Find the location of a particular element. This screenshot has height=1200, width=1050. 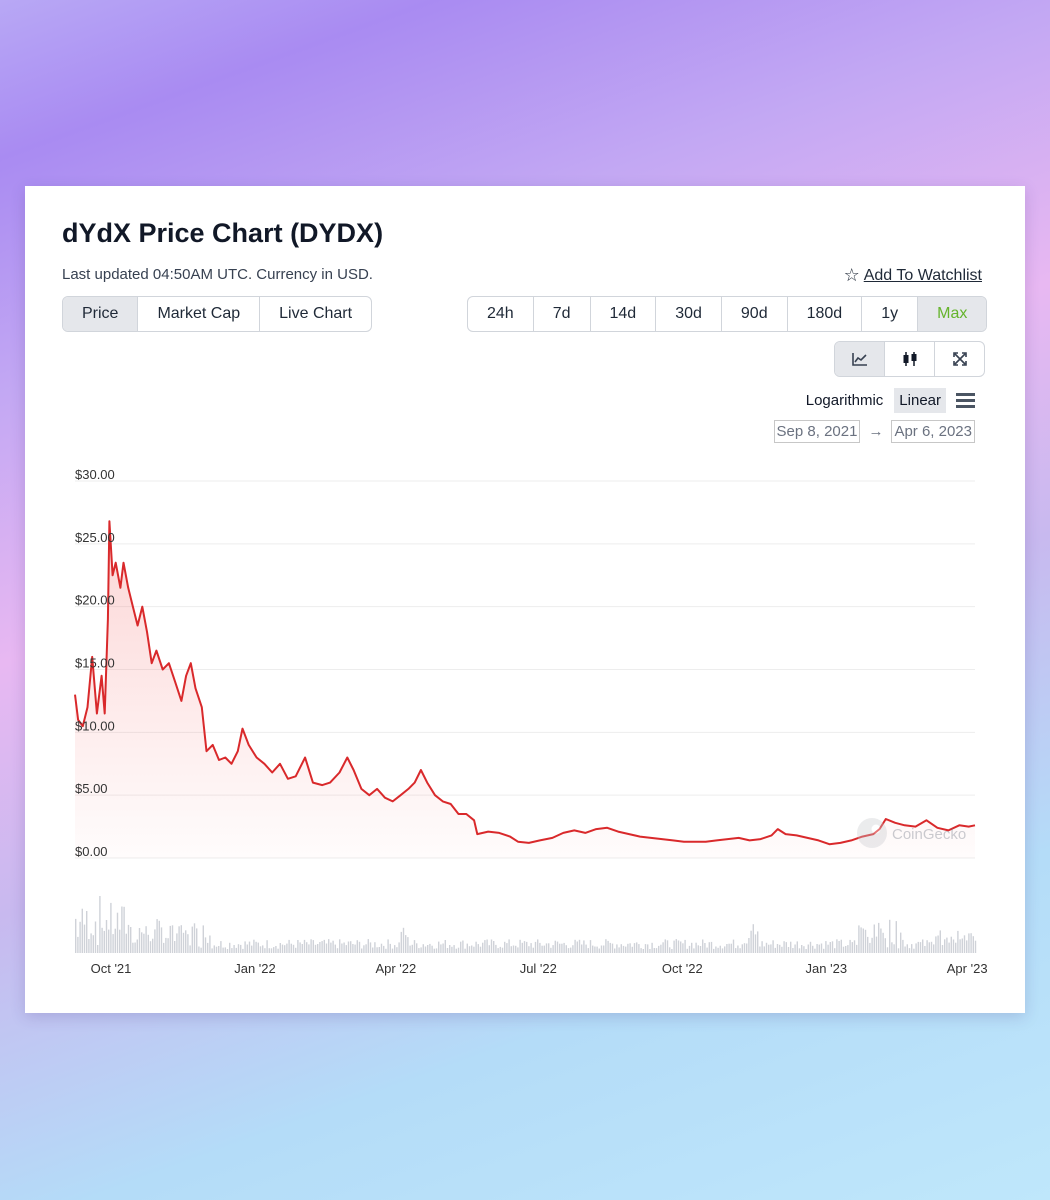

scale-toggle: Logarithmic Linear is located at coordinates (888, 400).